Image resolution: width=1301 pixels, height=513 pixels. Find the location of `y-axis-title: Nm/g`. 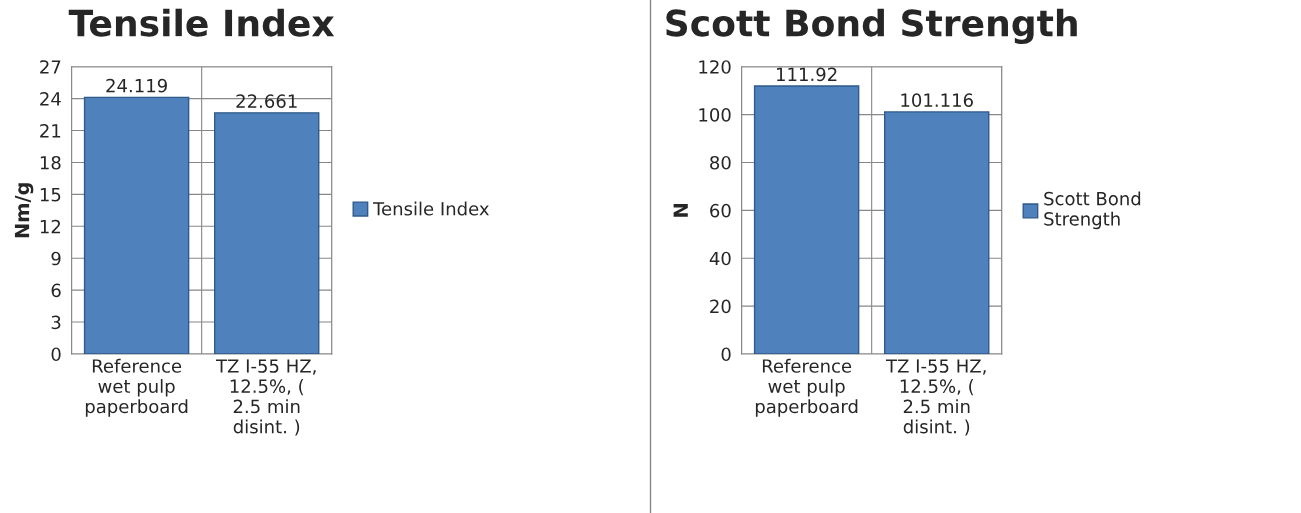

y-axis-title: Nm/g is located at coordinates (24, 210).